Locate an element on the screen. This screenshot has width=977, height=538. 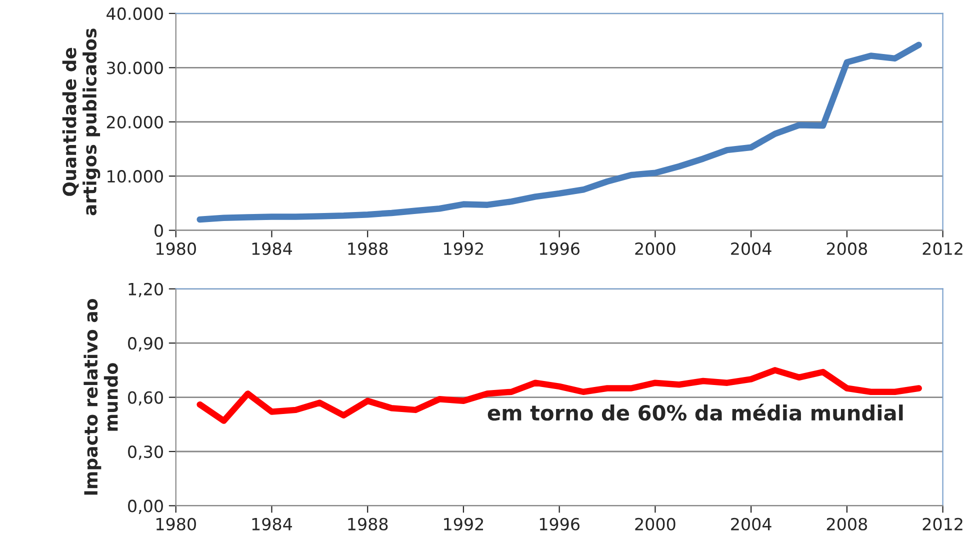
y-tick-label: 20.000 is located at coordinates (134, 122).